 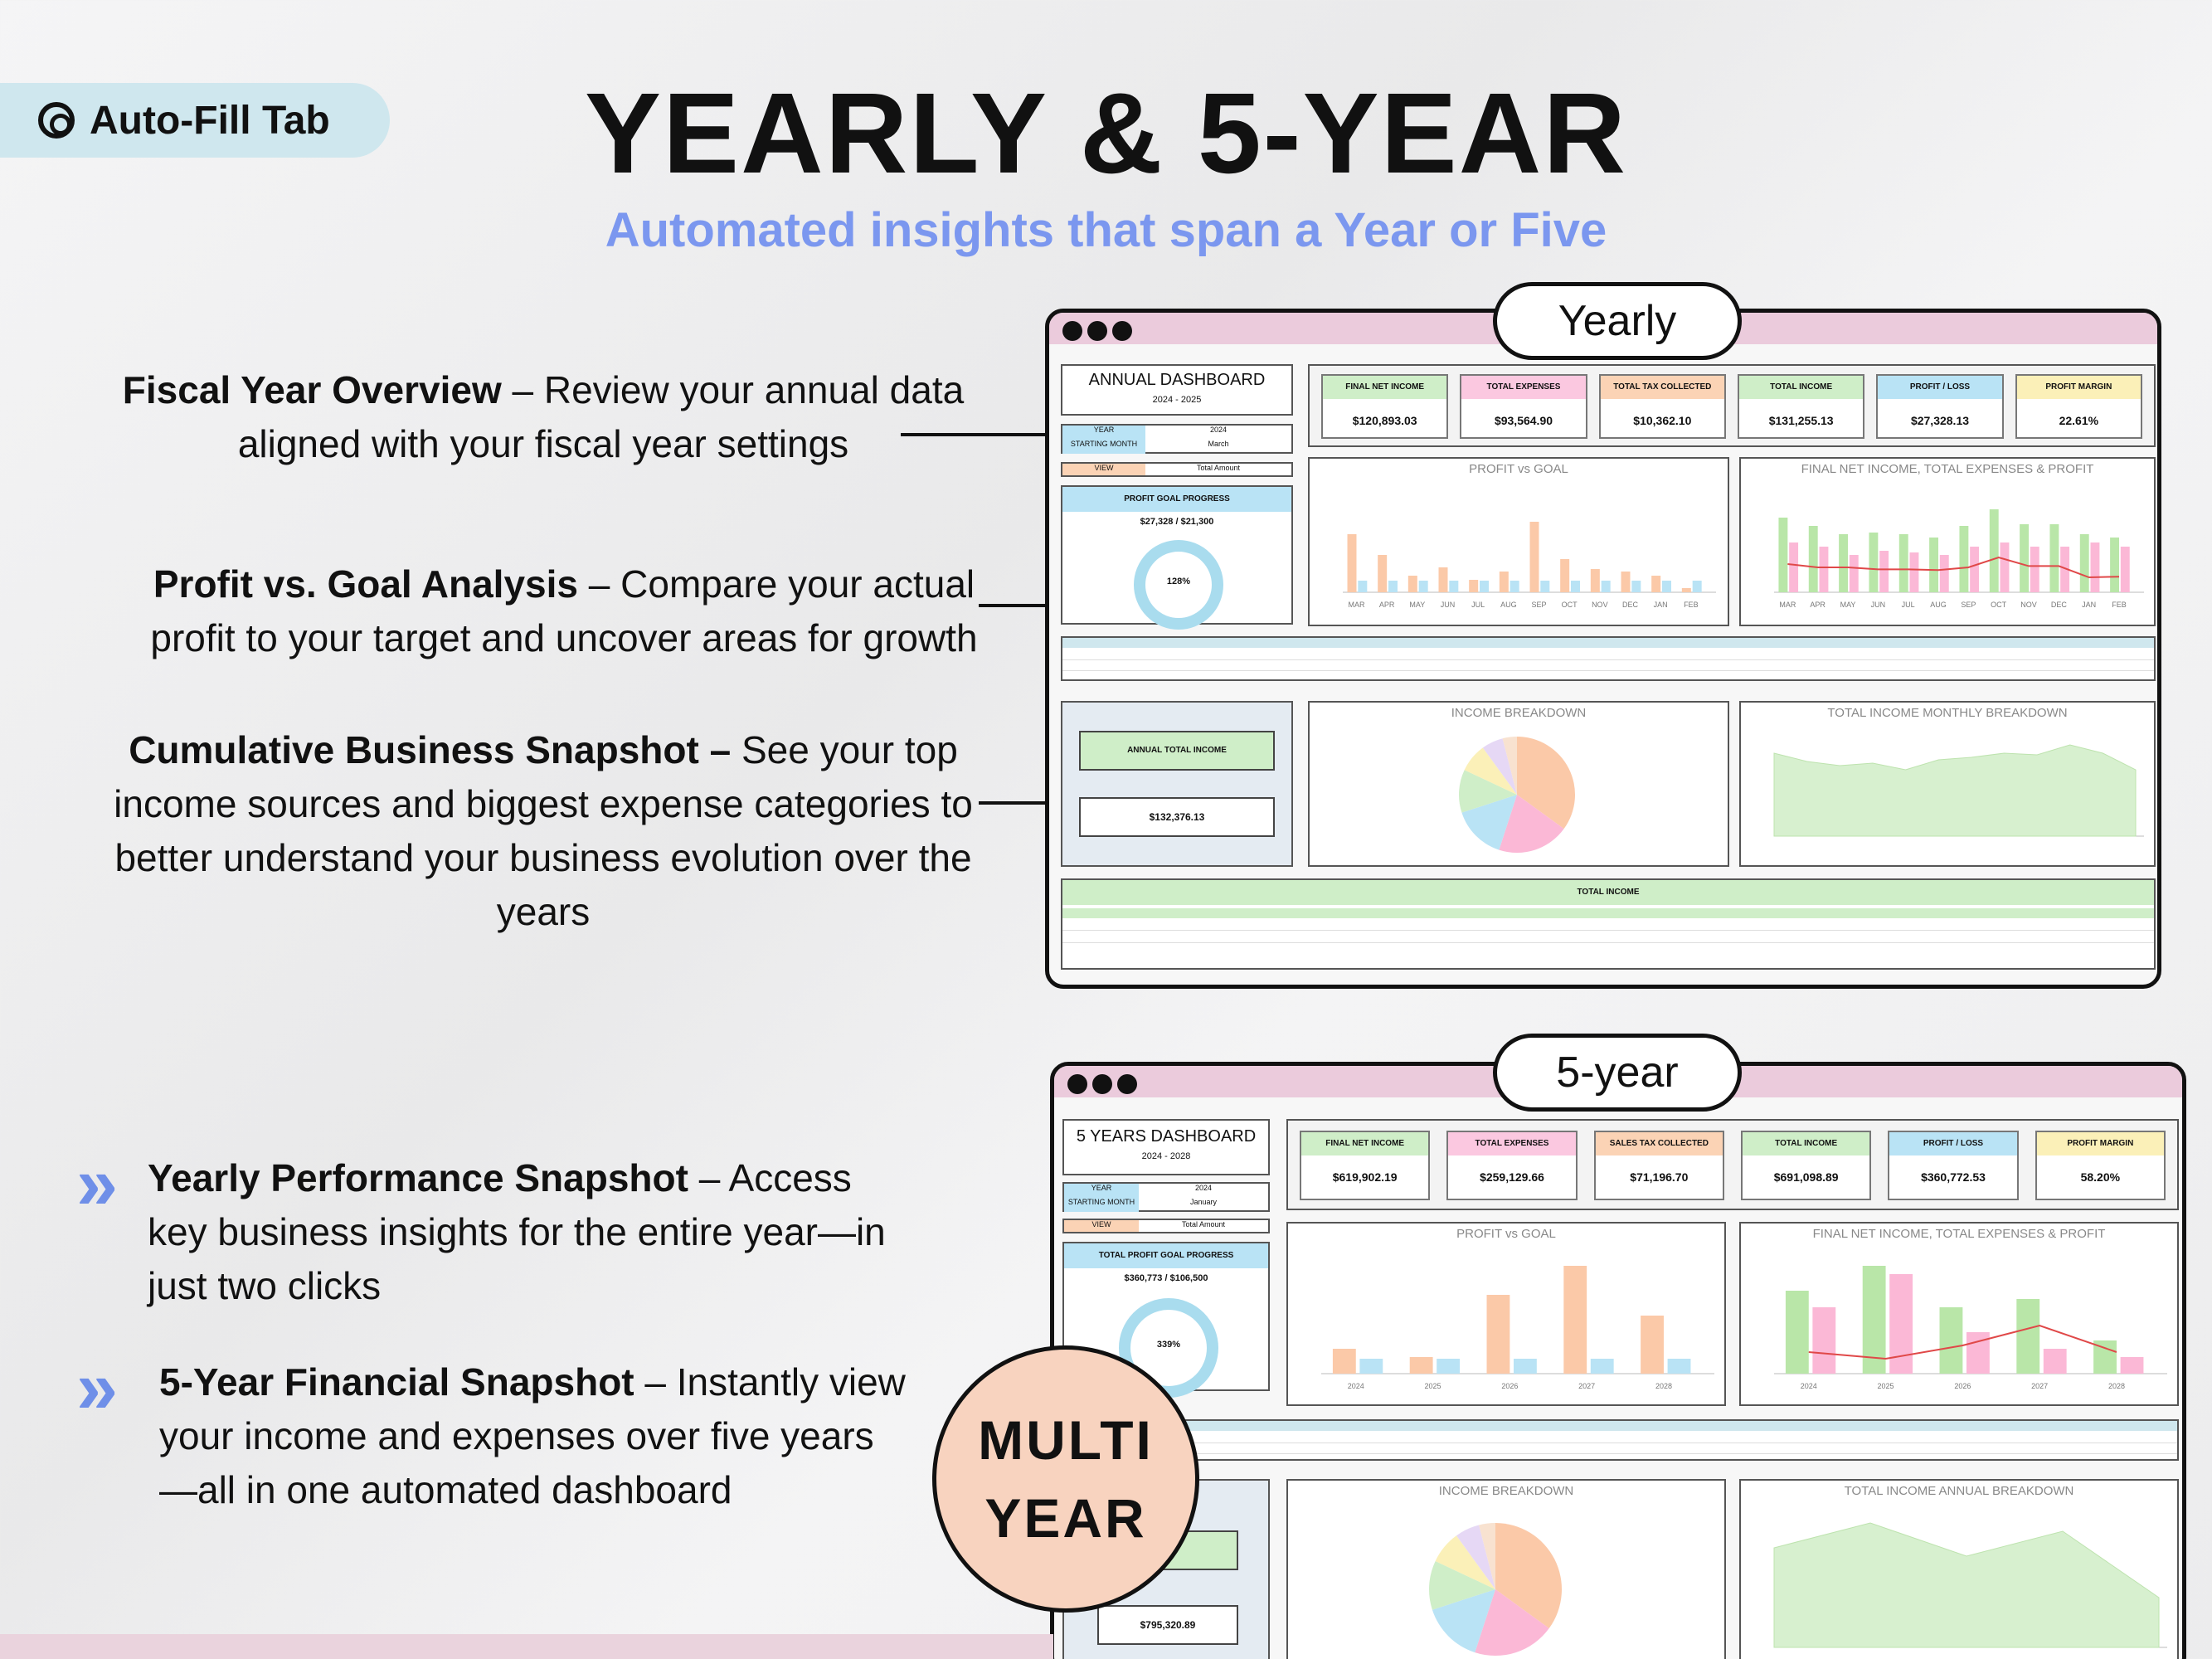 What do you see at coordinates (396, 1382) in the screenshot?
I see `bullet-title: 5-Year Financial Snapshot` at bounding box center [396, 1382].